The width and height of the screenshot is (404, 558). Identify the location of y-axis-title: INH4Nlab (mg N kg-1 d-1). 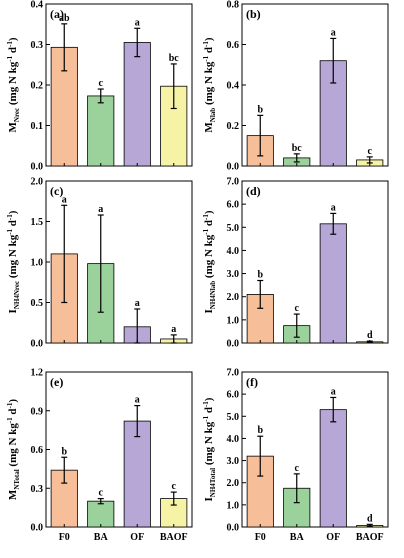
(209, 261).